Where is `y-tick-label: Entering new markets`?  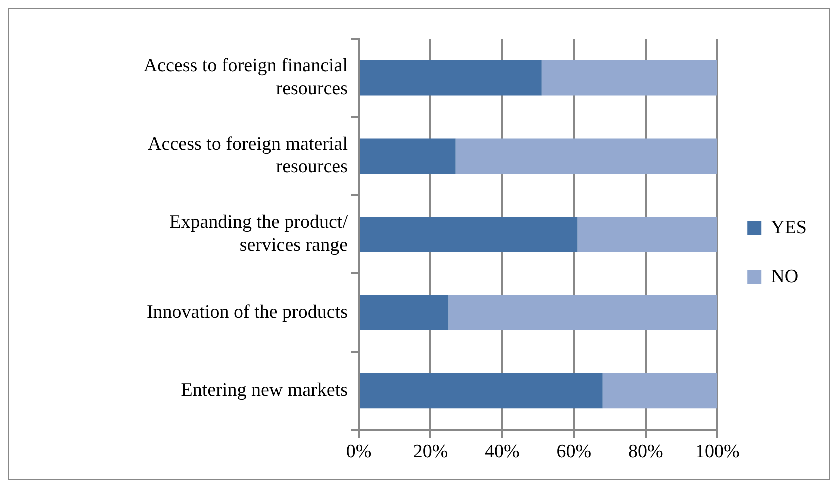
y-tick-label: Entering new markets is located at coordinates (264, 391).